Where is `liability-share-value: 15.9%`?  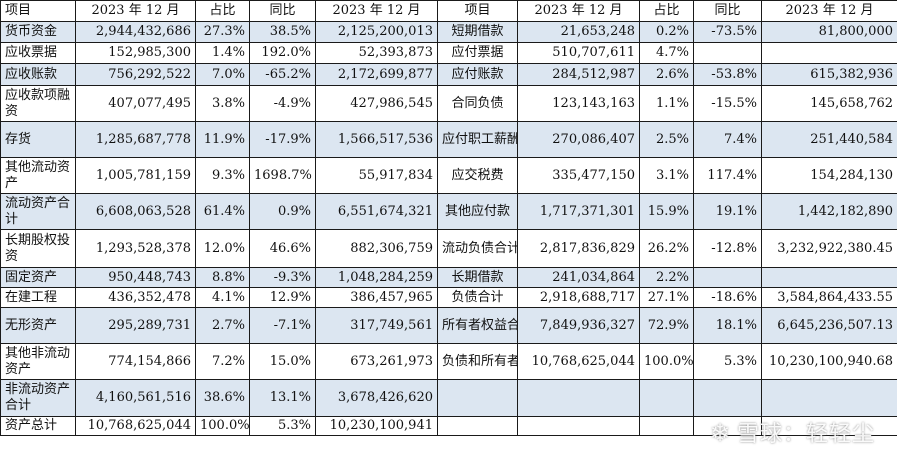
liability-share-value: 15.9% is located at coordinates (666, 211).